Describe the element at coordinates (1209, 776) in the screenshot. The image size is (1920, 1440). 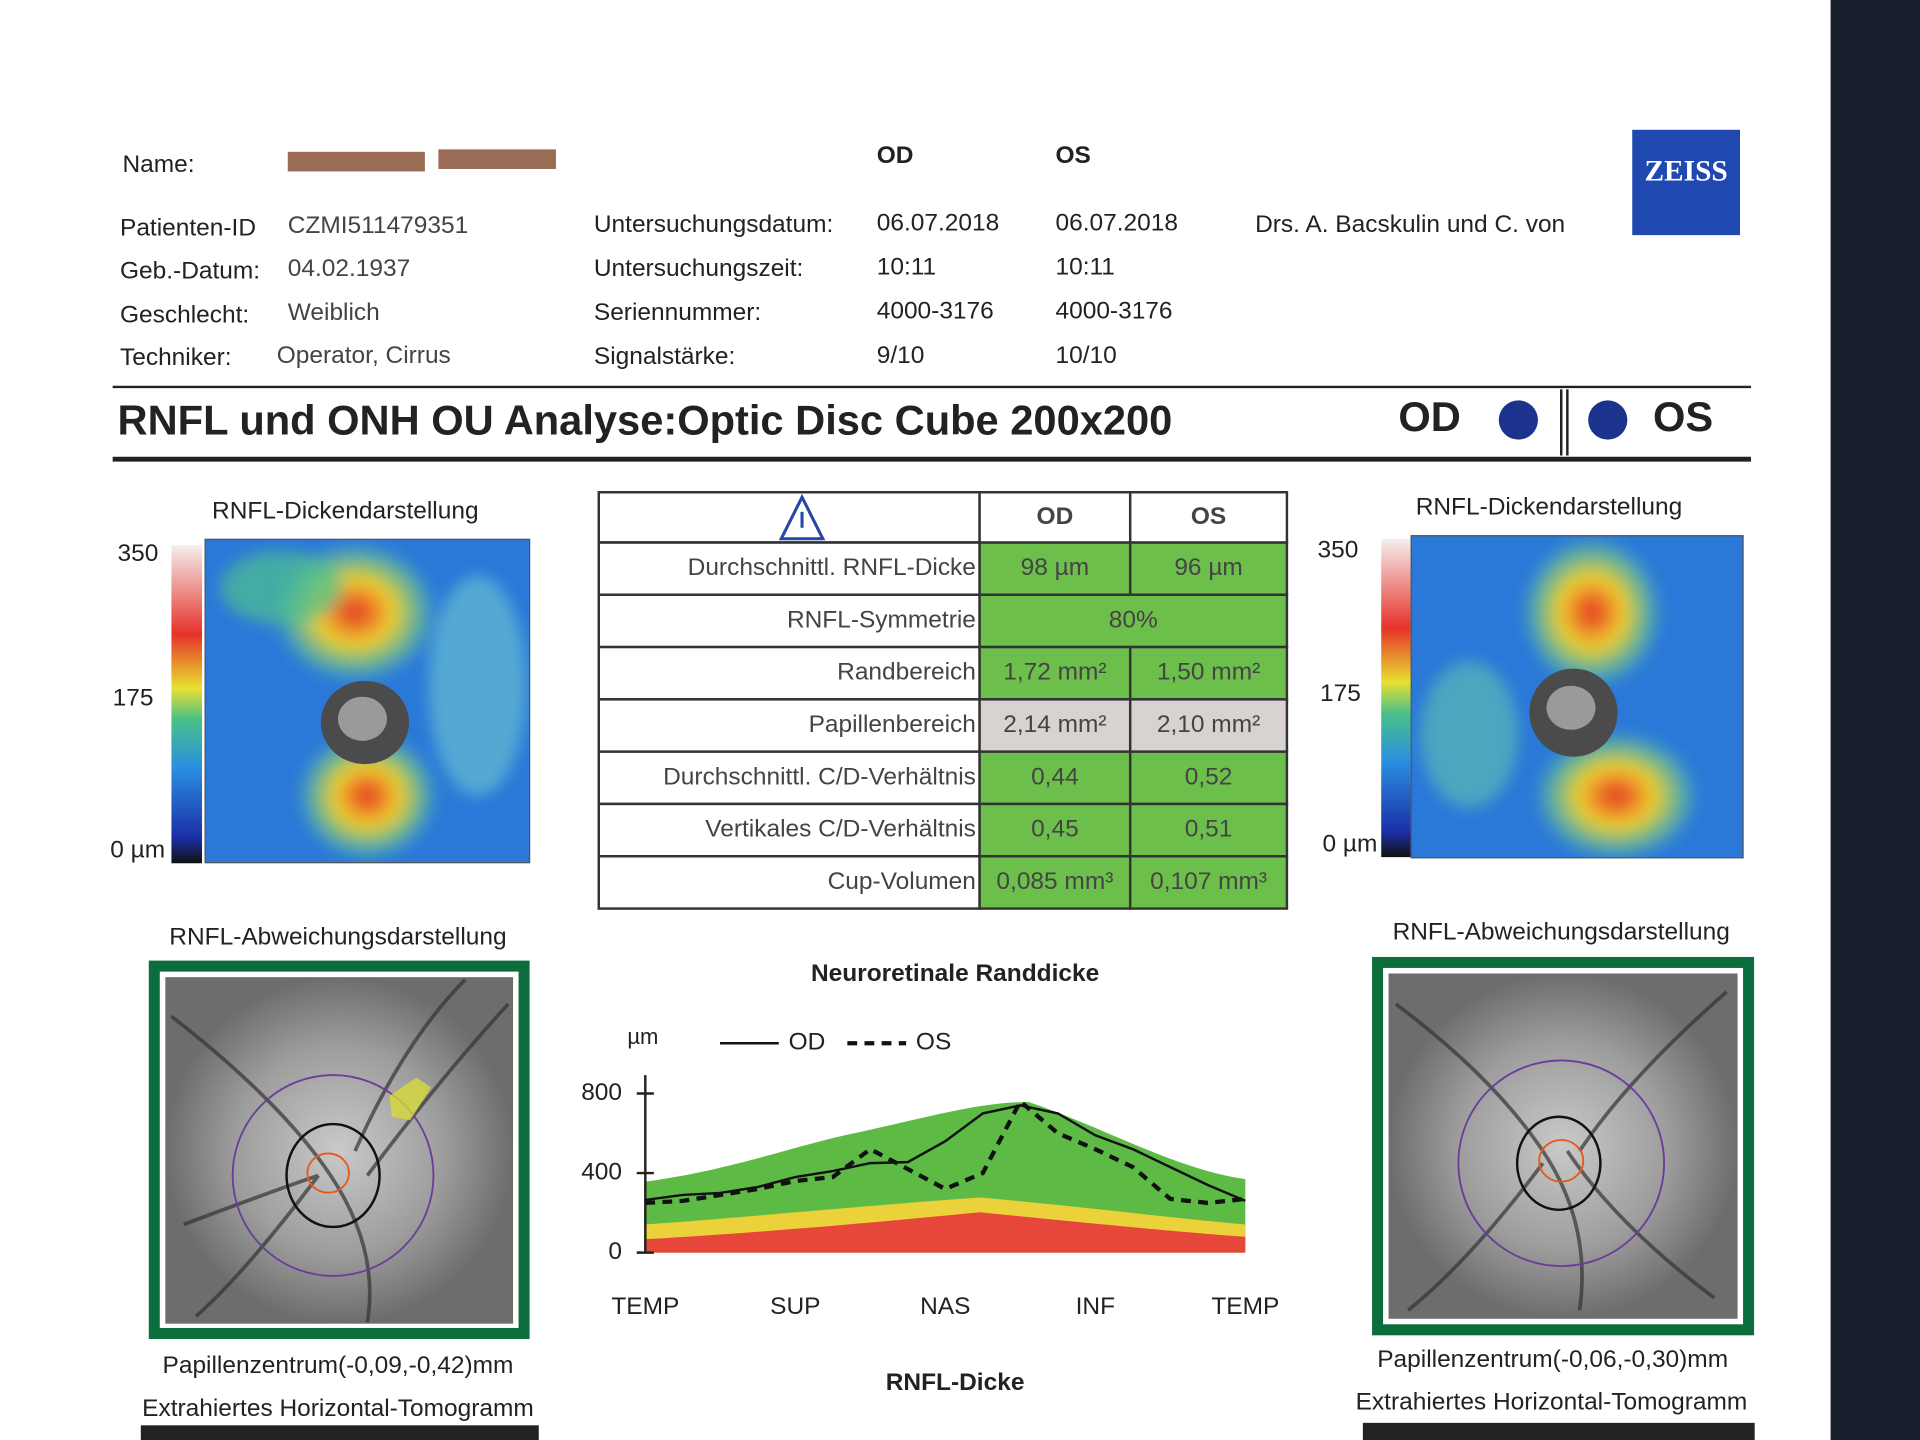
I see `cell-value: 0,52` at that location.